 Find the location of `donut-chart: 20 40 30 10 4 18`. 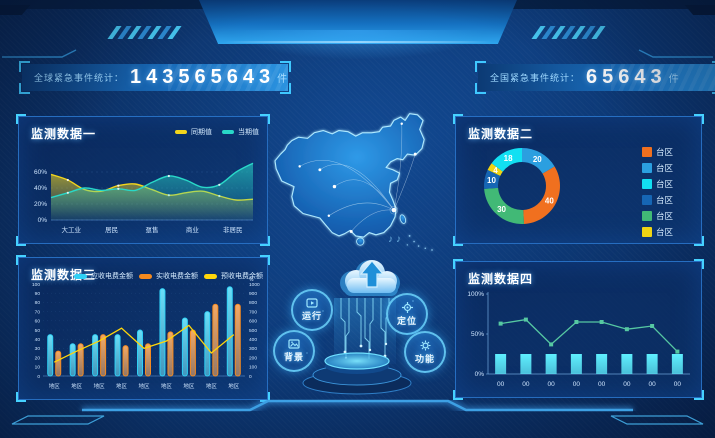

donut-chart: 20 40 30 10 4 18 is located at coordinates (581, 187).